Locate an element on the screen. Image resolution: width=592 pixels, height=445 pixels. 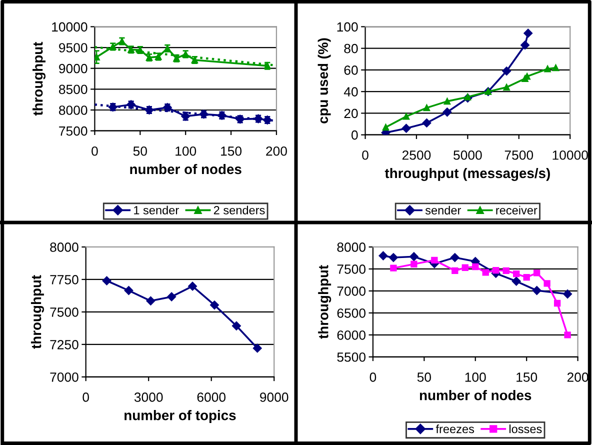
y-tick-label: 9000 is located at coordinates (73, 69).